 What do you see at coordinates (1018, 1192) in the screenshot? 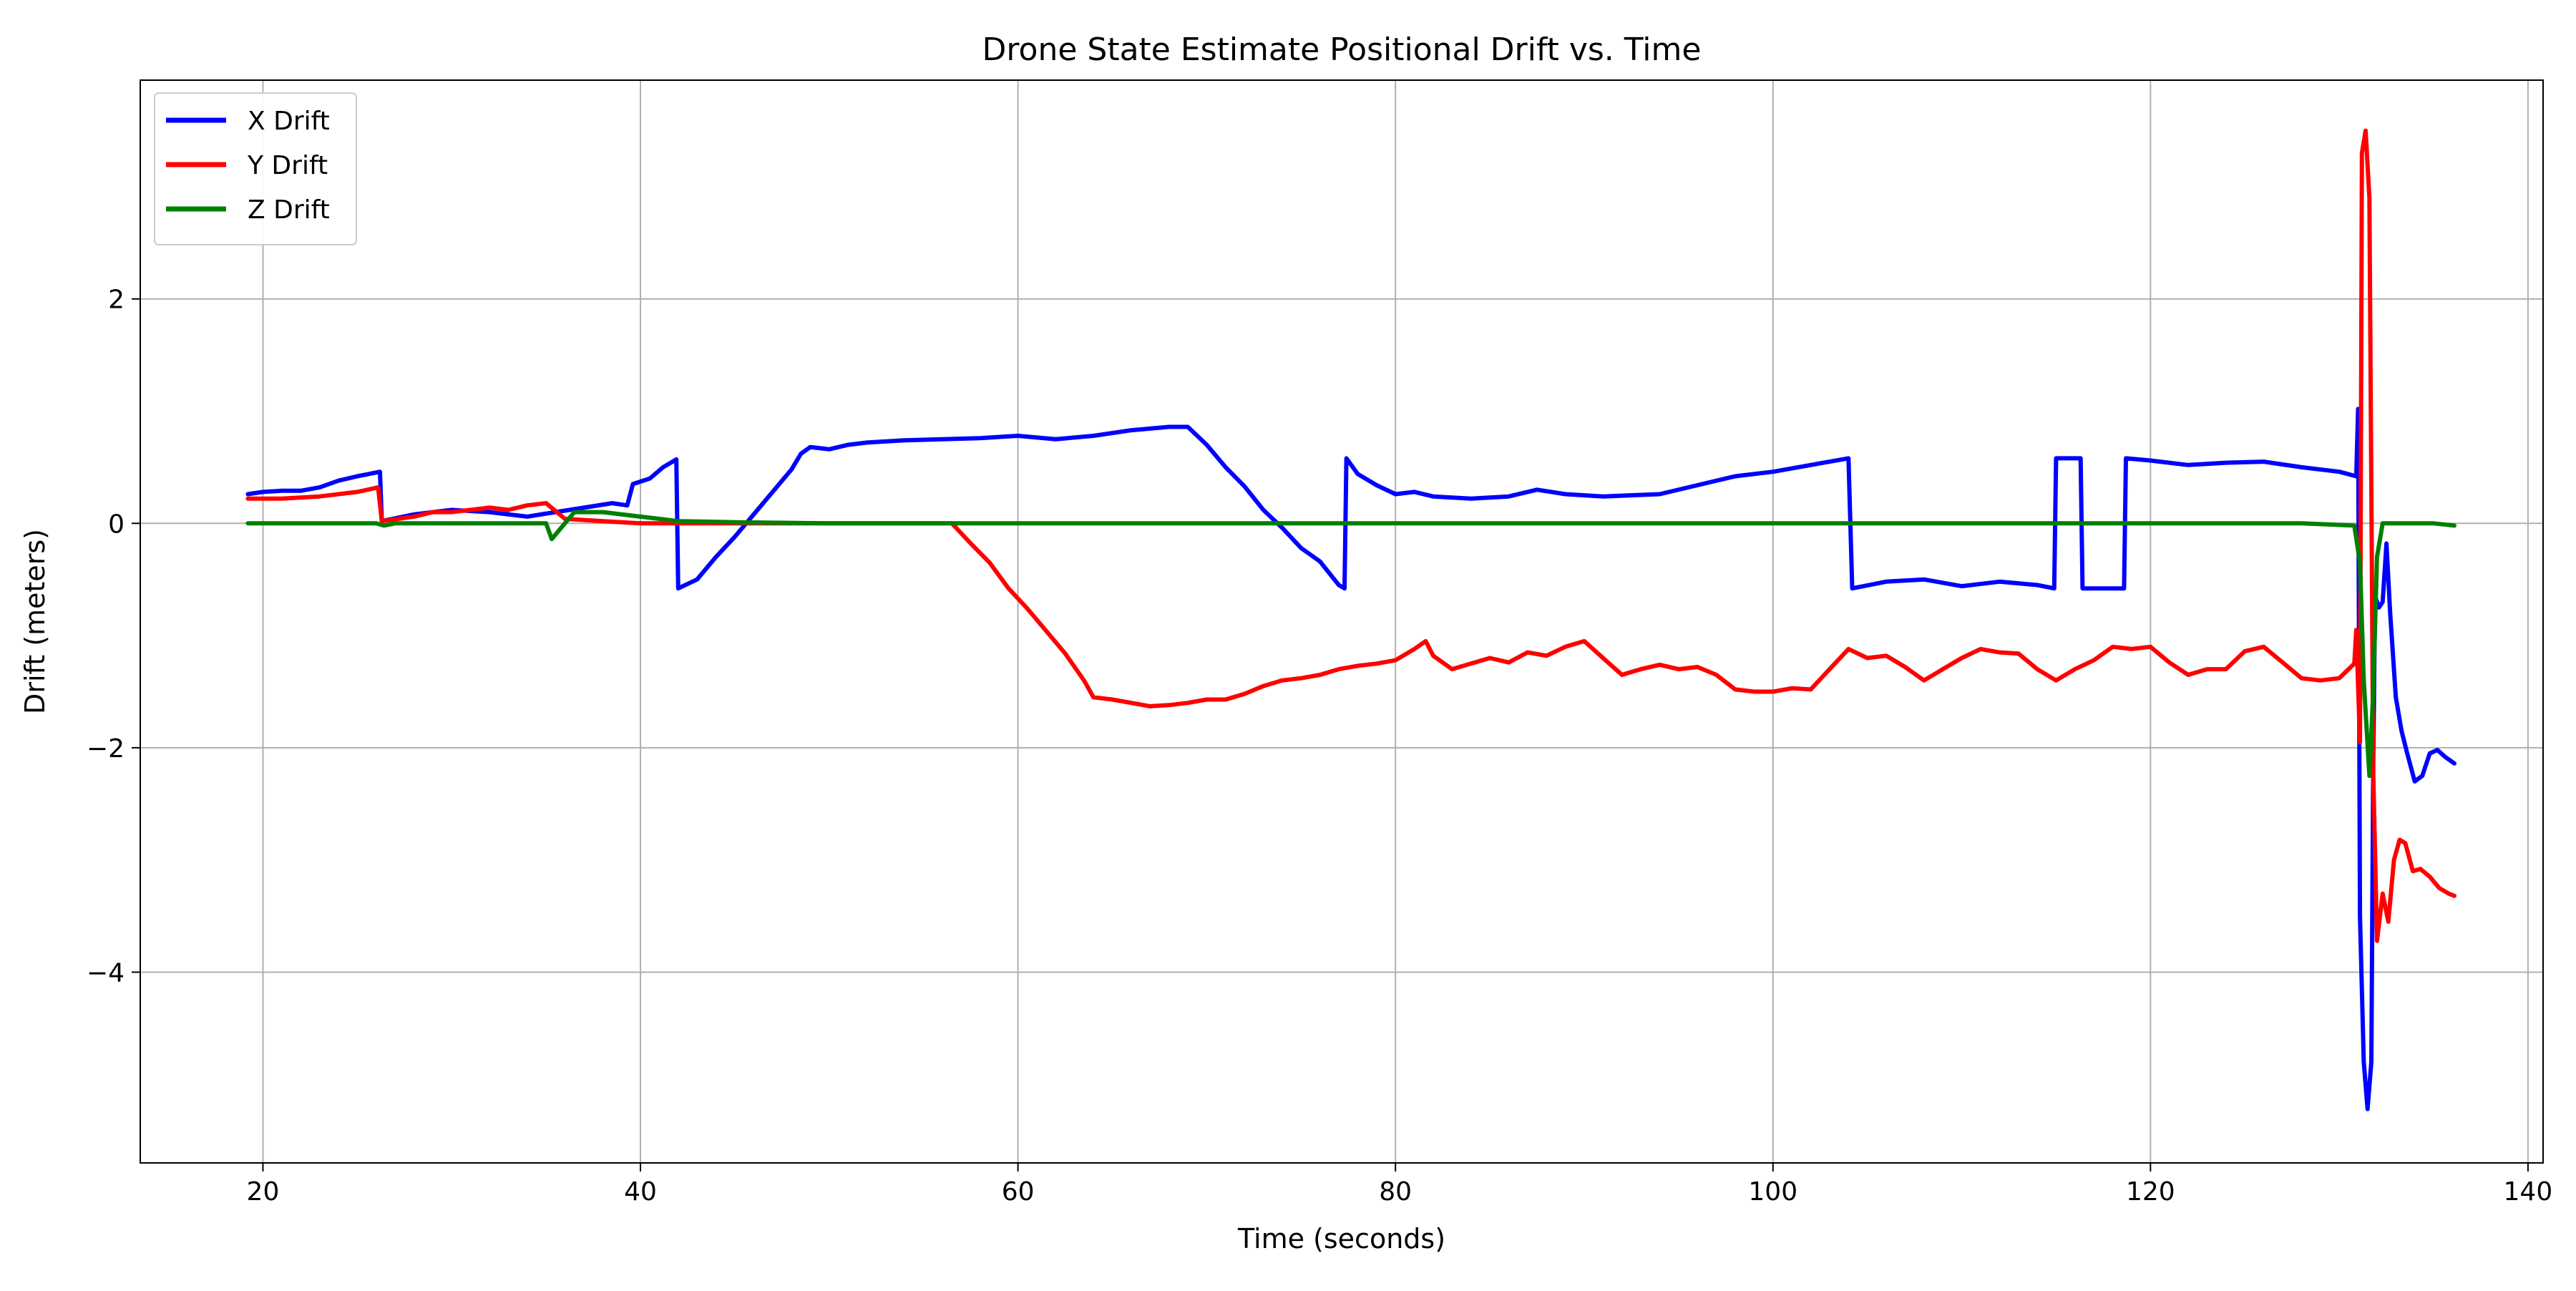
I see `x-tick-label: 60` at bounding box center [1018, 1192].